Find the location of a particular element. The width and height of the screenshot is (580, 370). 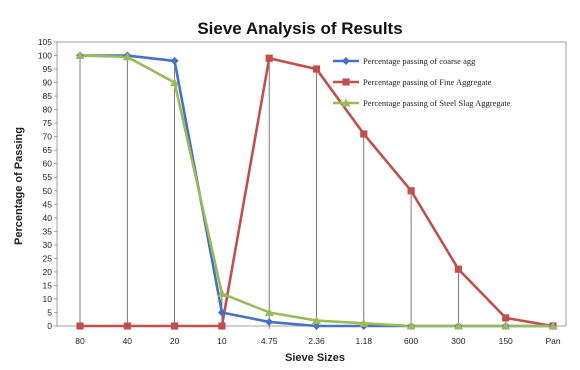

y-tick-label: 35 is located at coordinates (48, 231).